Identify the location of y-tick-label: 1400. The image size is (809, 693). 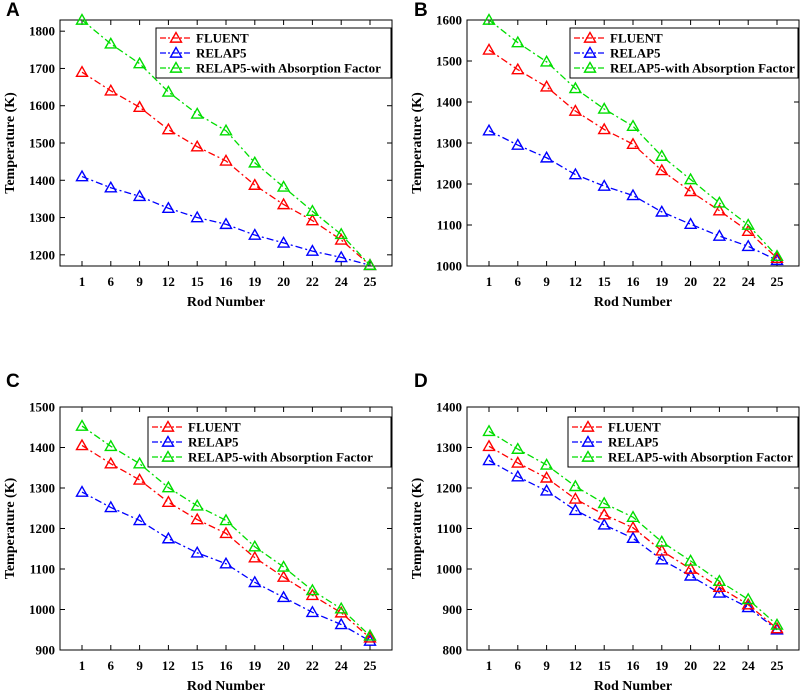
(449, 102).